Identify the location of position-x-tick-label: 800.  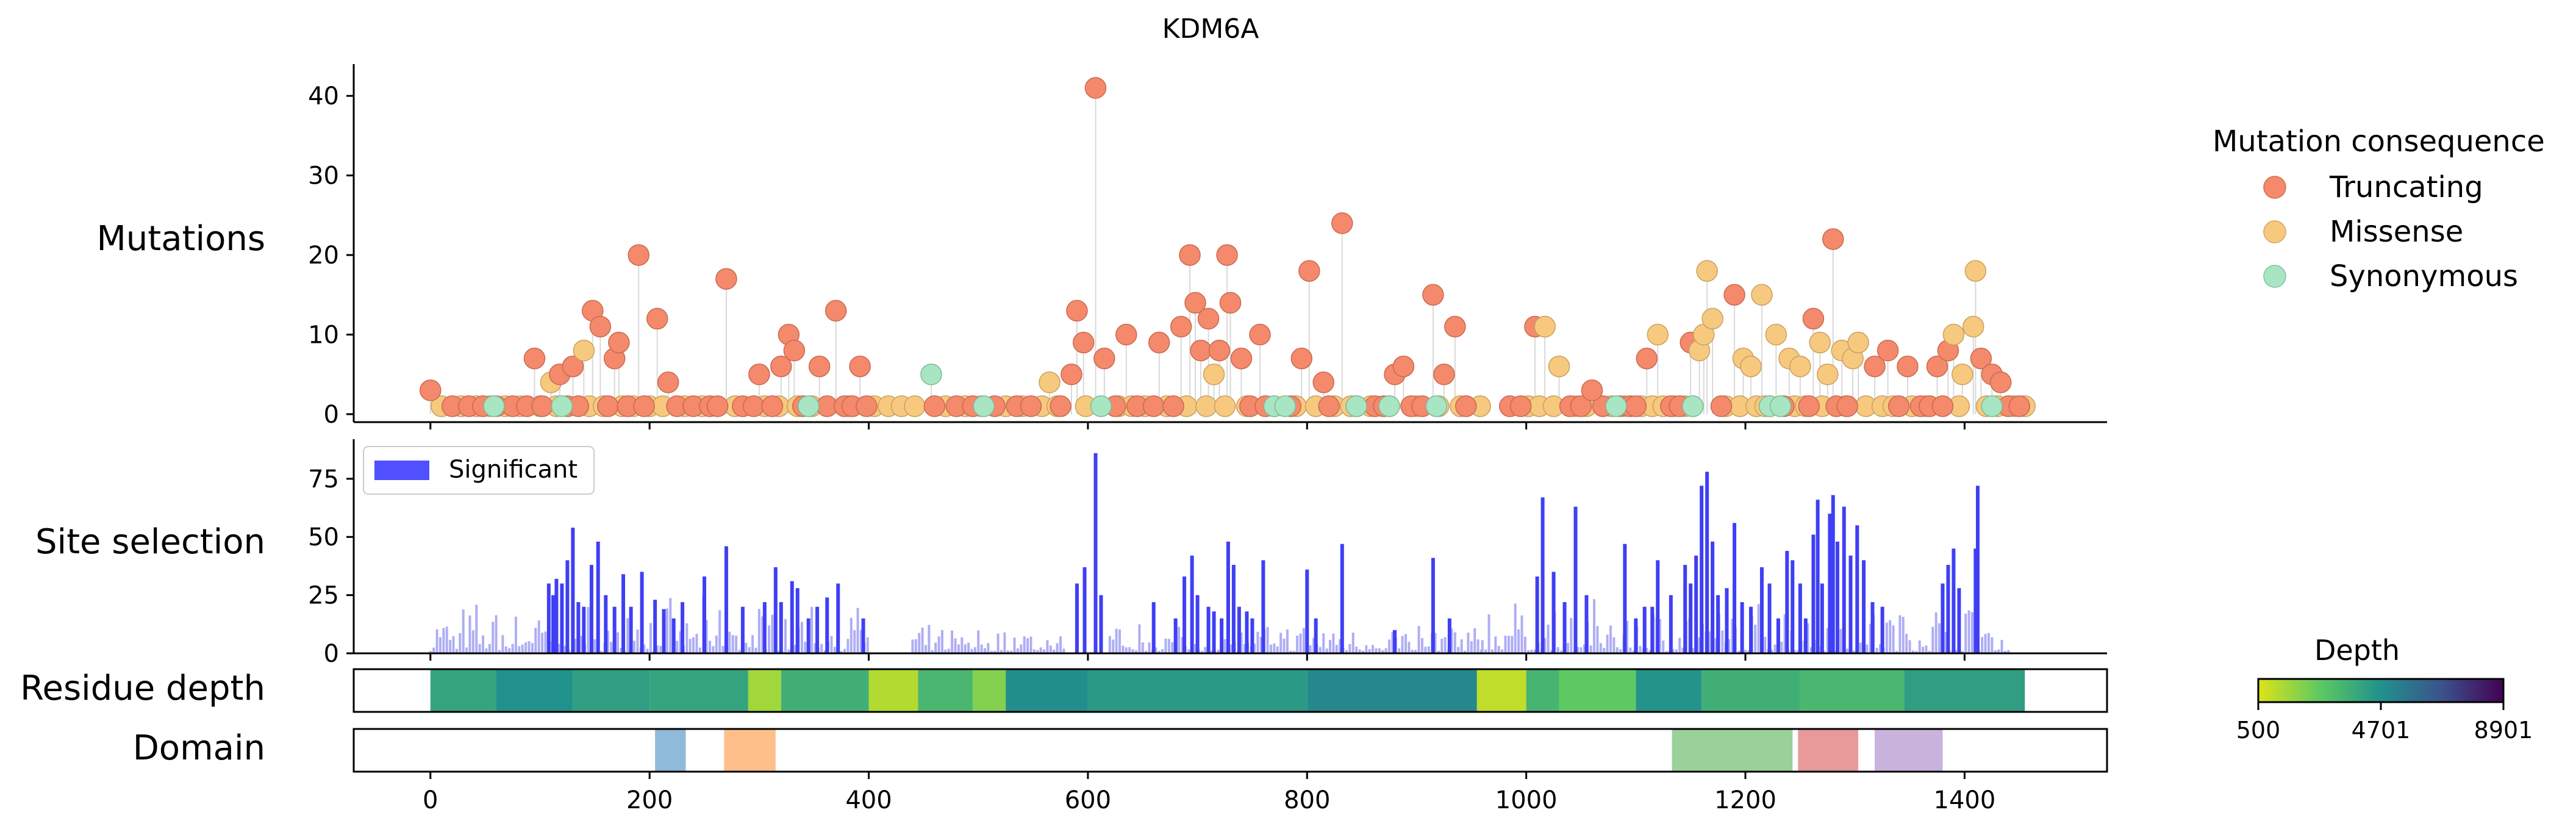
(1307, 800).